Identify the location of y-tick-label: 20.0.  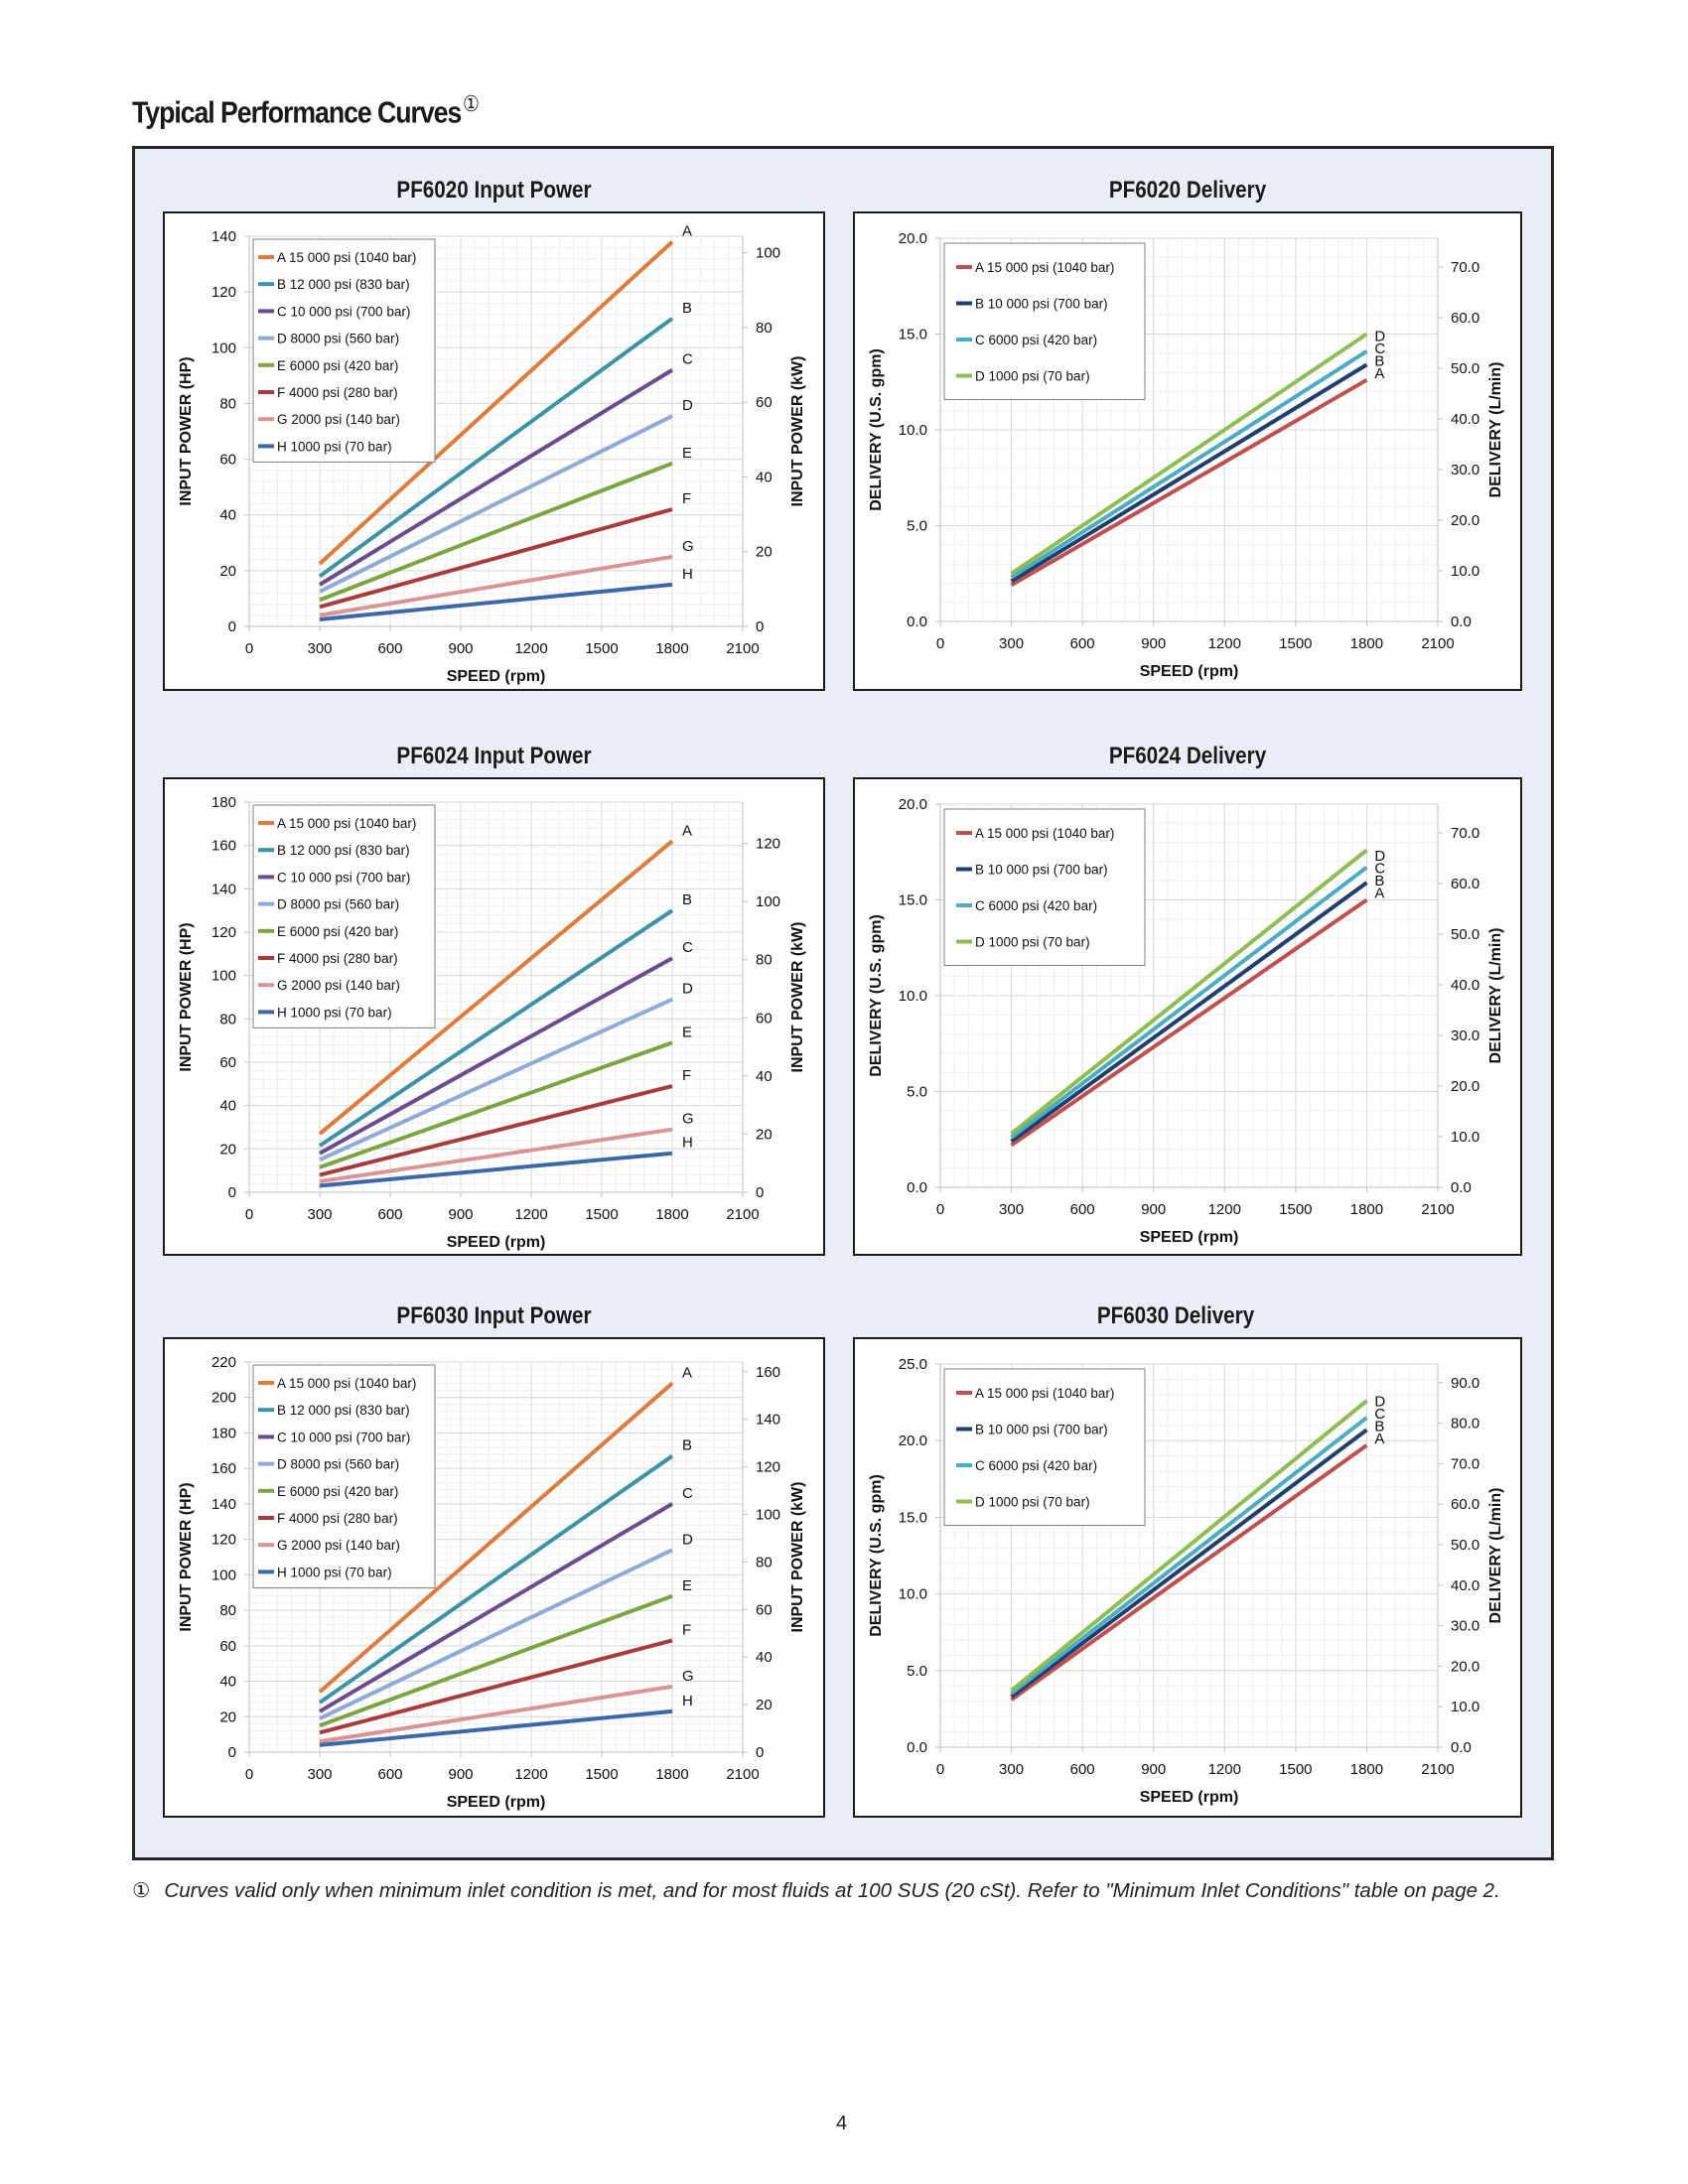
(913, 1441).